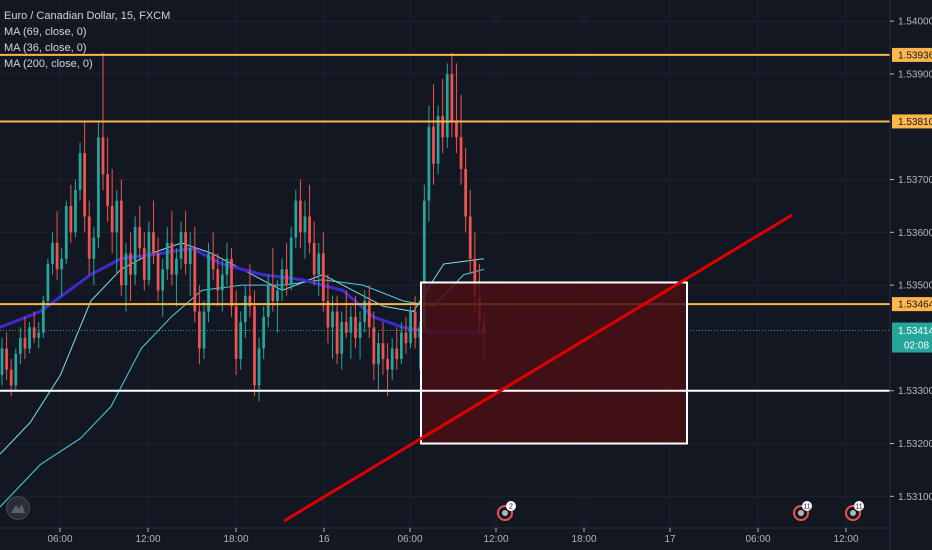 This screenshot has width=932, height=550. Describe the element at coordinates (324, 539) in the screenshot. I see `x-tick-label: 16` at that location.